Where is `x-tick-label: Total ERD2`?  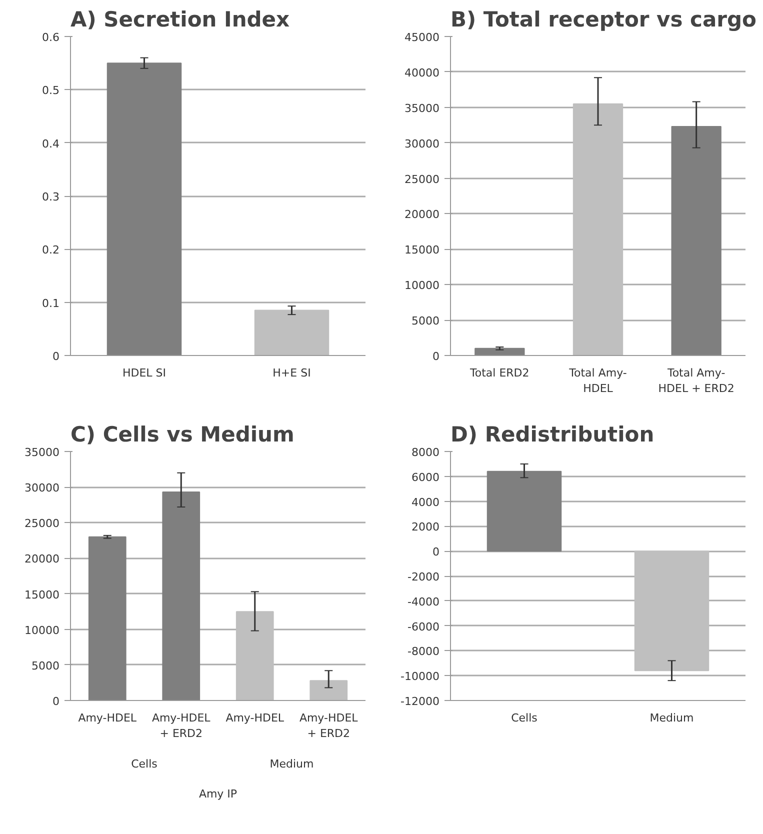
x-tick-label: Total ERD2 is located at coordinates (499, 373).